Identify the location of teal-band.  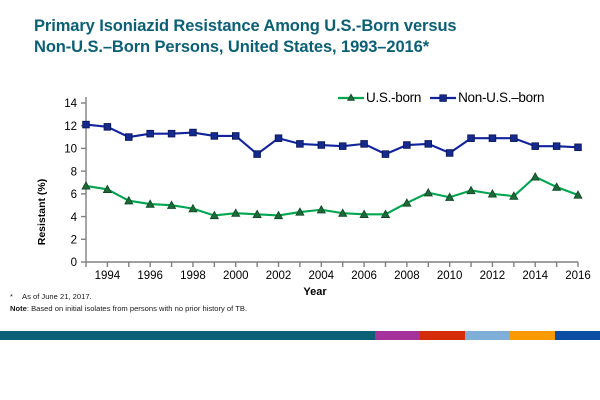
(187, 335).